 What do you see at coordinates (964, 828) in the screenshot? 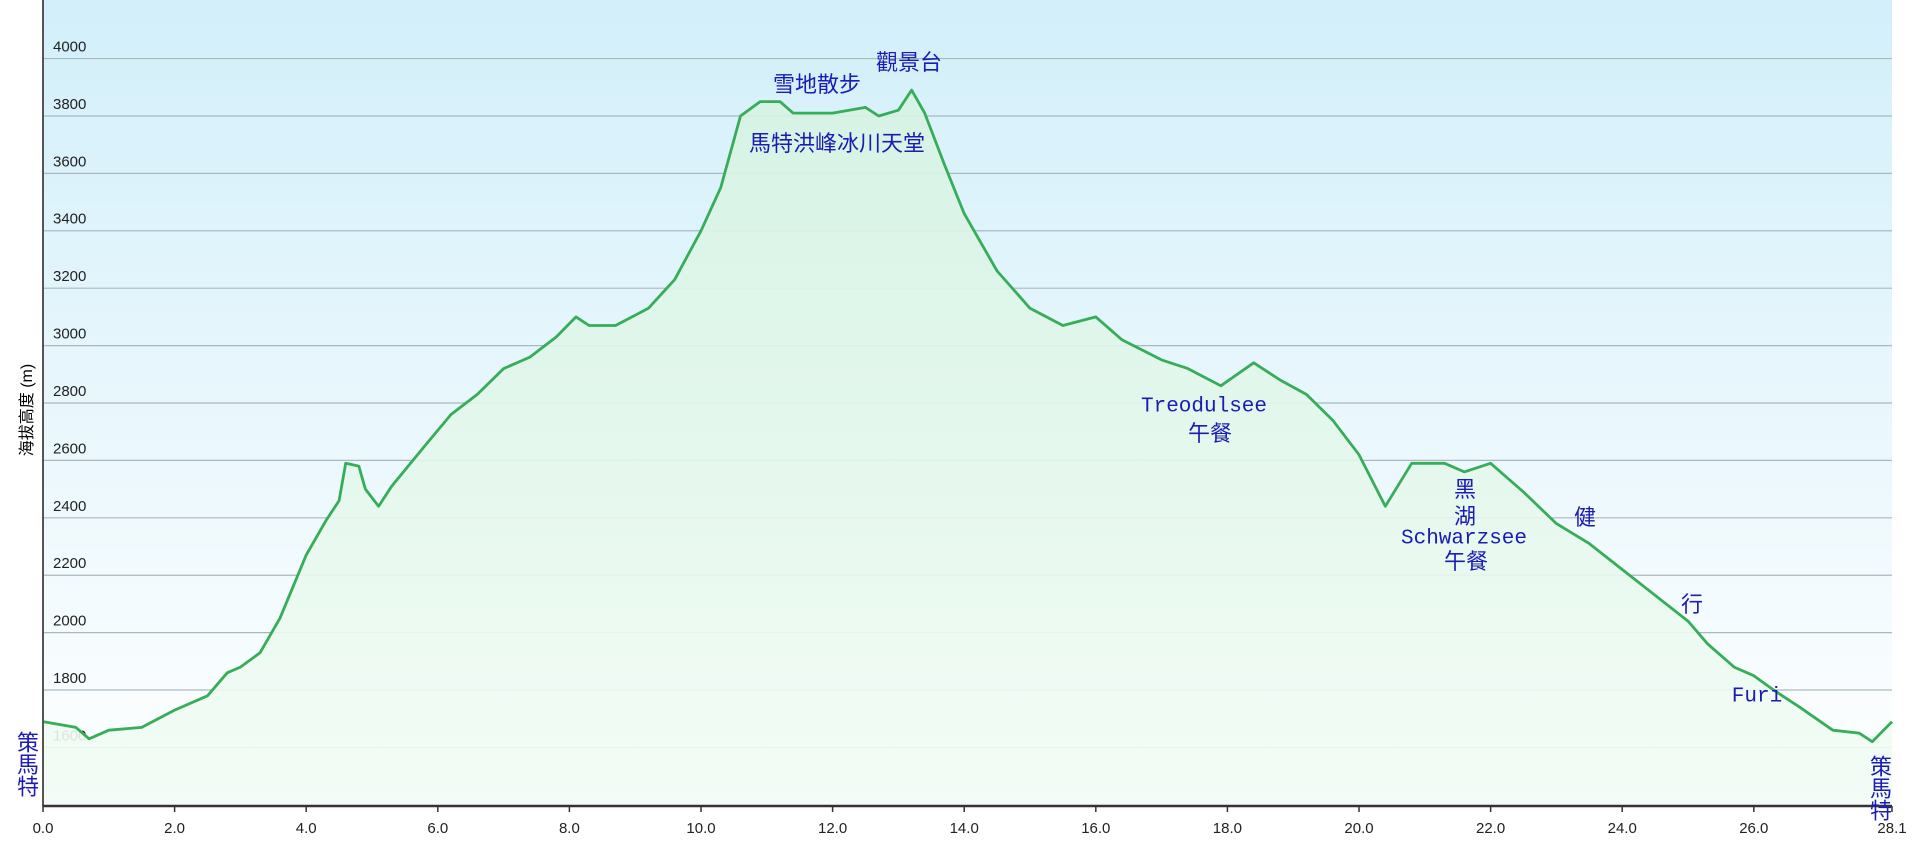
I see `x-tick-label: 14.0` at bounding box center [964, 828].